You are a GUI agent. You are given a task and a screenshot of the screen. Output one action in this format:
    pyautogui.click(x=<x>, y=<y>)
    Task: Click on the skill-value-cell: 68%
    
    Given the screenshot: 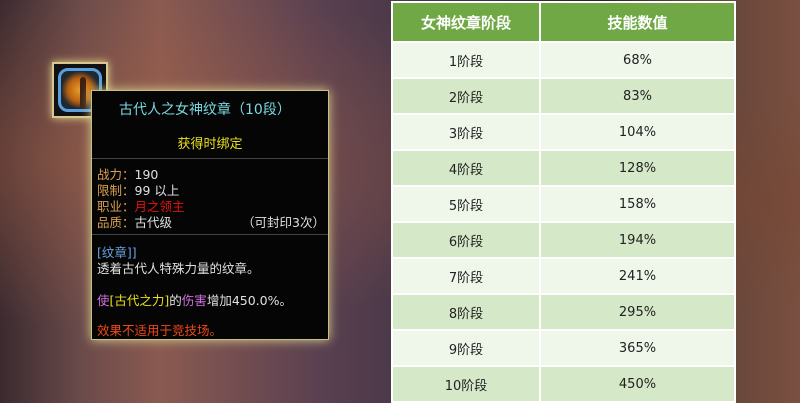 What is the action you would take?
    pyautogui.click(x=637, y=60)
    